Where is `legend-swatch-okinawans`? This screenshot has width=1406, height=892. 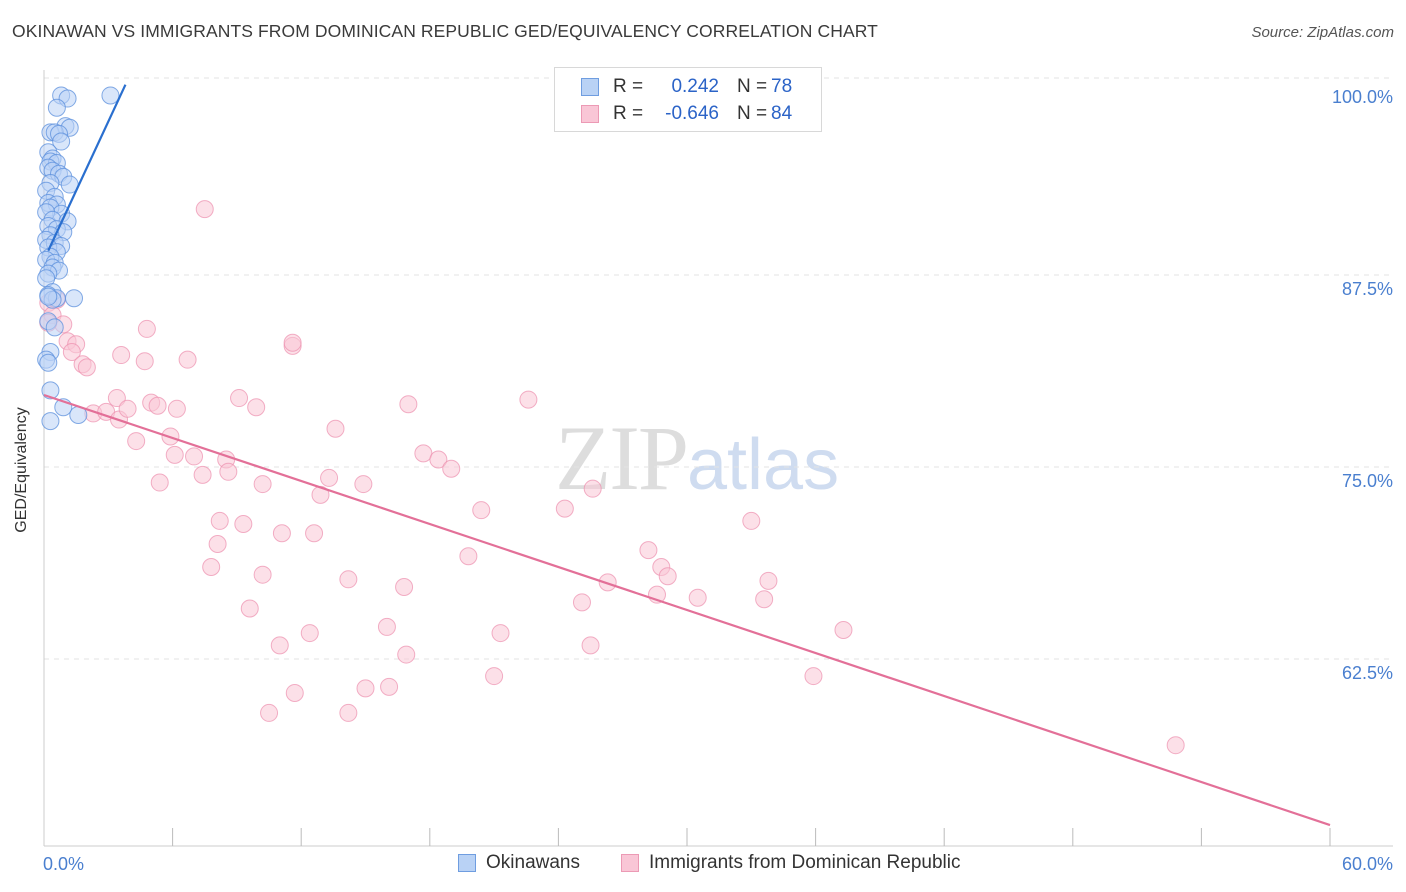 legend-swatch-okinawans is located at coordinates (467, 863).